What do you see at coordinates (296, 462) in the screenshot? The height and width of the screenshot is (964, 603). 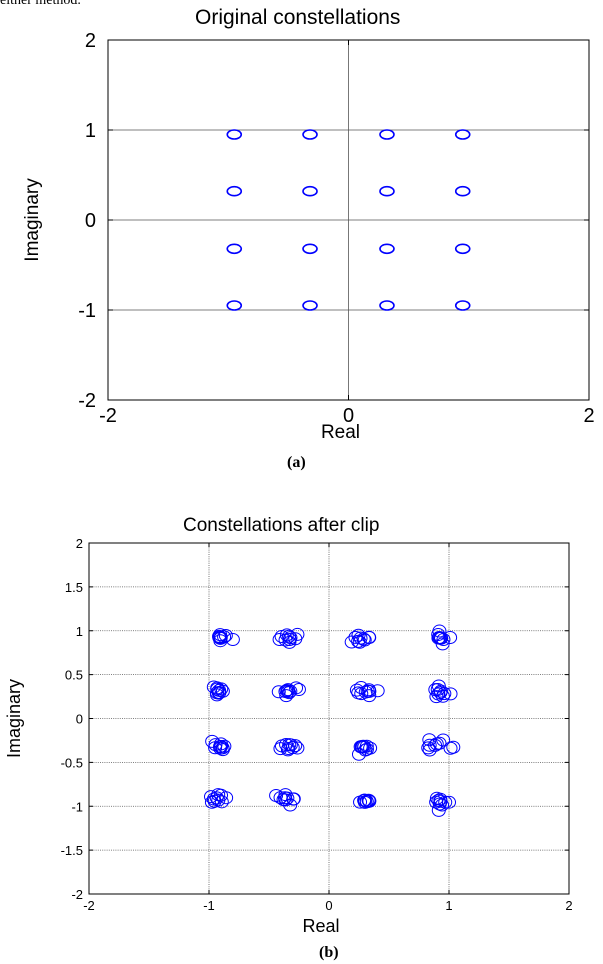 I see `caption-a: (a)` at bounding box center [296, 462].